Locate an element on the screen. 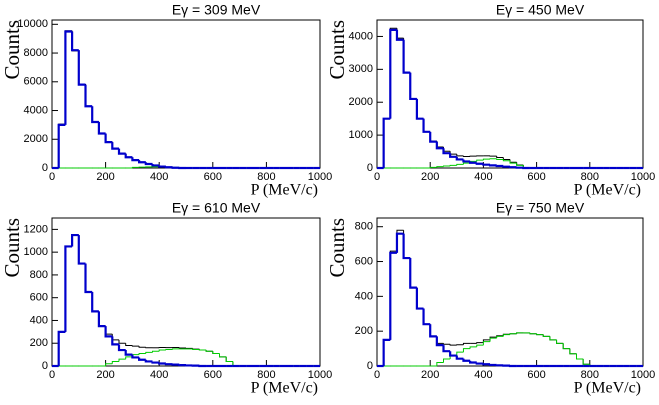 This screenshot has height=405, width=659. y-tick-label: 10000 is located at coordinates (32, 24).